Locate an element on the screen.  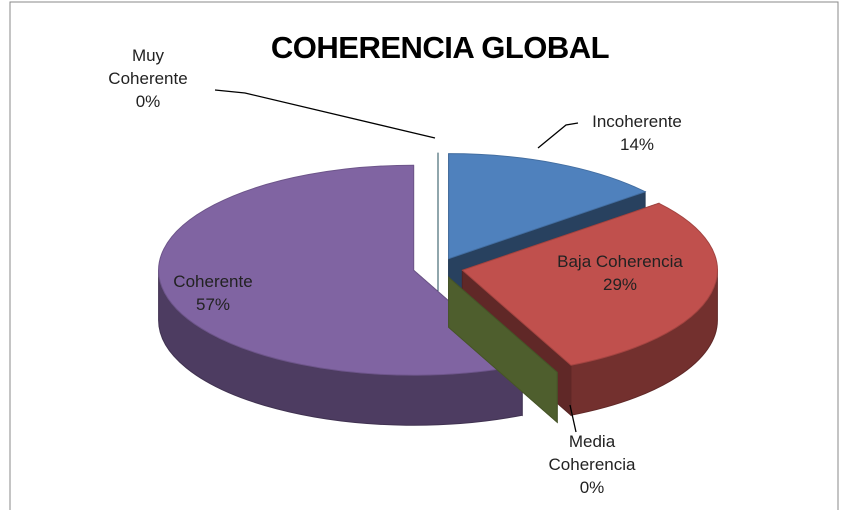
data-label: Incoherente 14% is located at coordinates (637, 133).